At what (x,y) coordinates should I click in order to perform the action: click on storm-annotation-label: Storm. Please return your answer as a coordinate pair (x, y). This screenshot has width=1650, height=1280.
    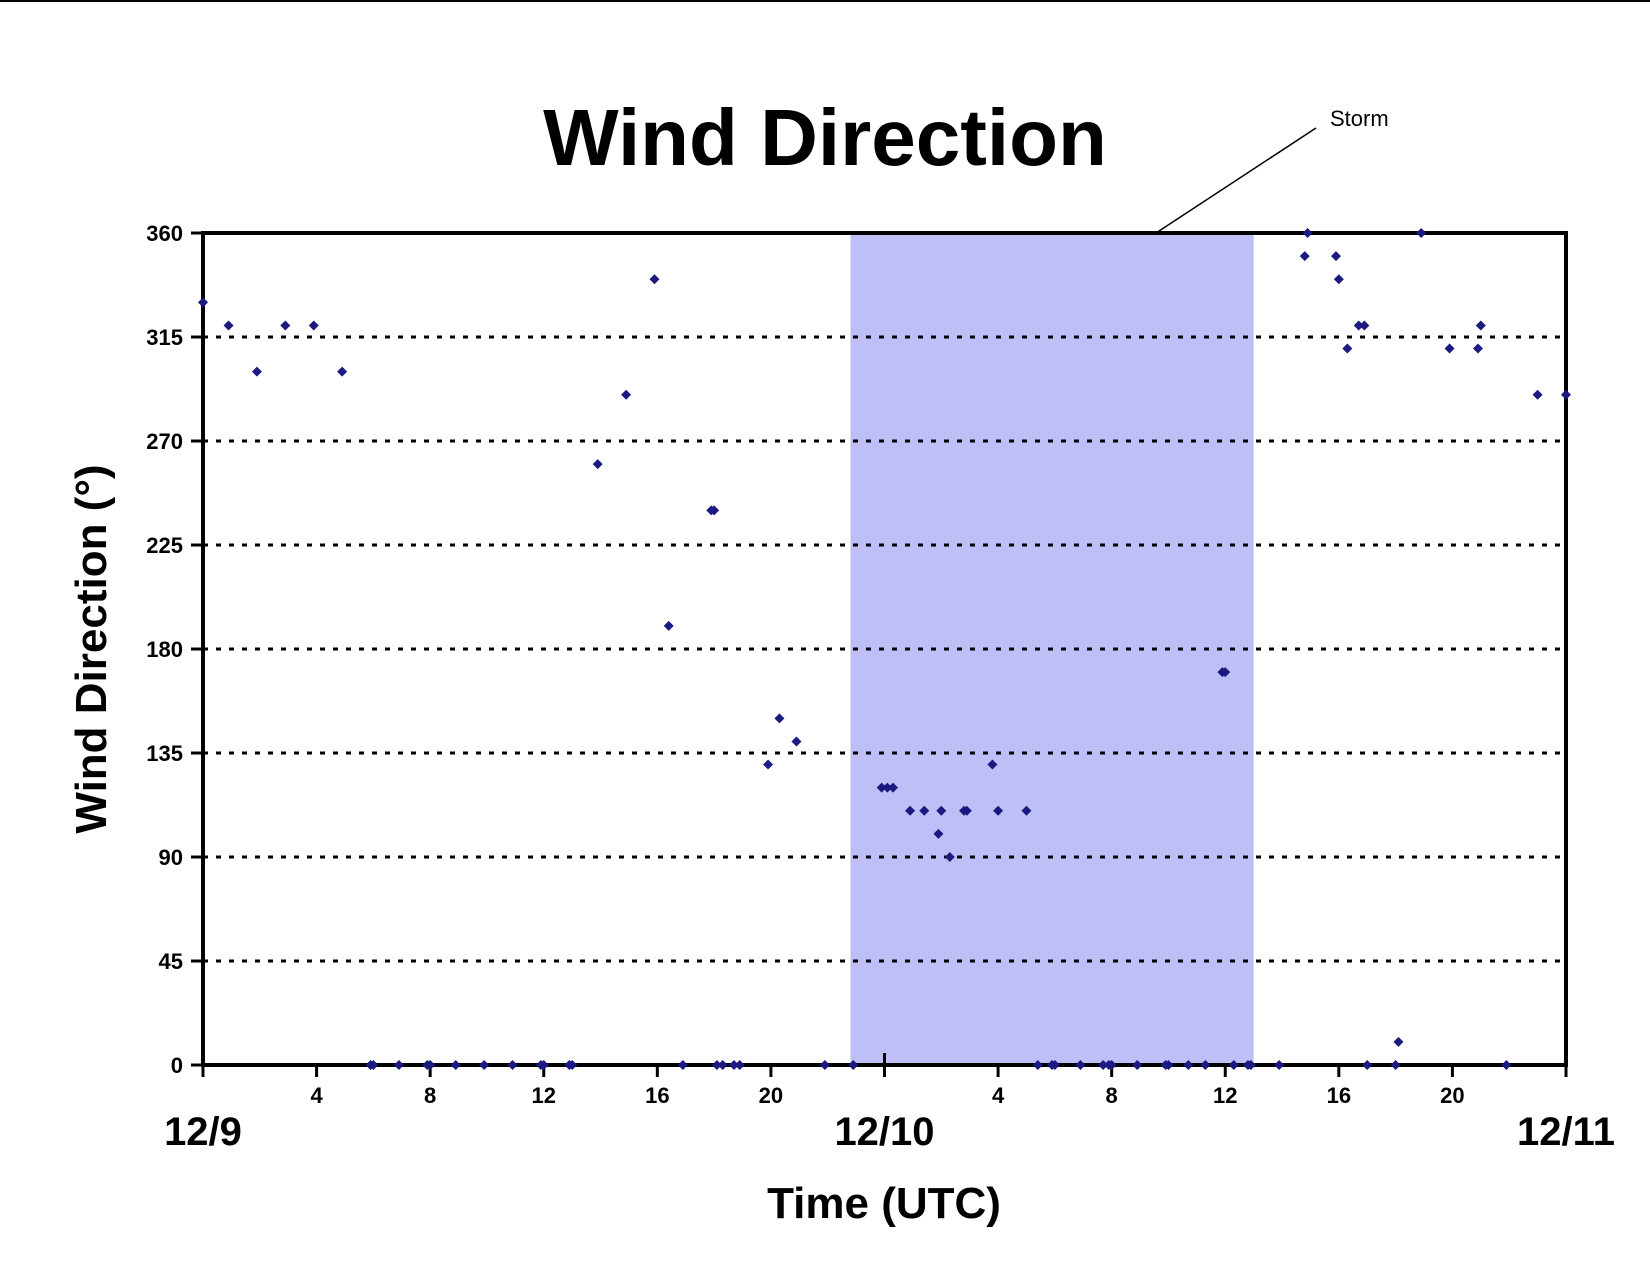
    Looking at the image, I should click on (1359, 118).